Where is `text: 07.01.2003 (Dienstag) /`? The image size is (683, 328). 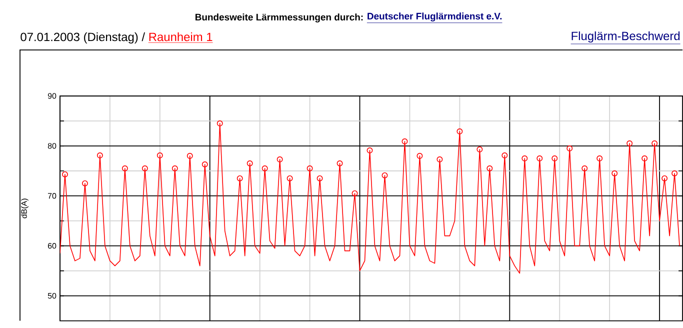 text: 07.01.2003 (Dienstag) / is located at coordinates (83, 38).